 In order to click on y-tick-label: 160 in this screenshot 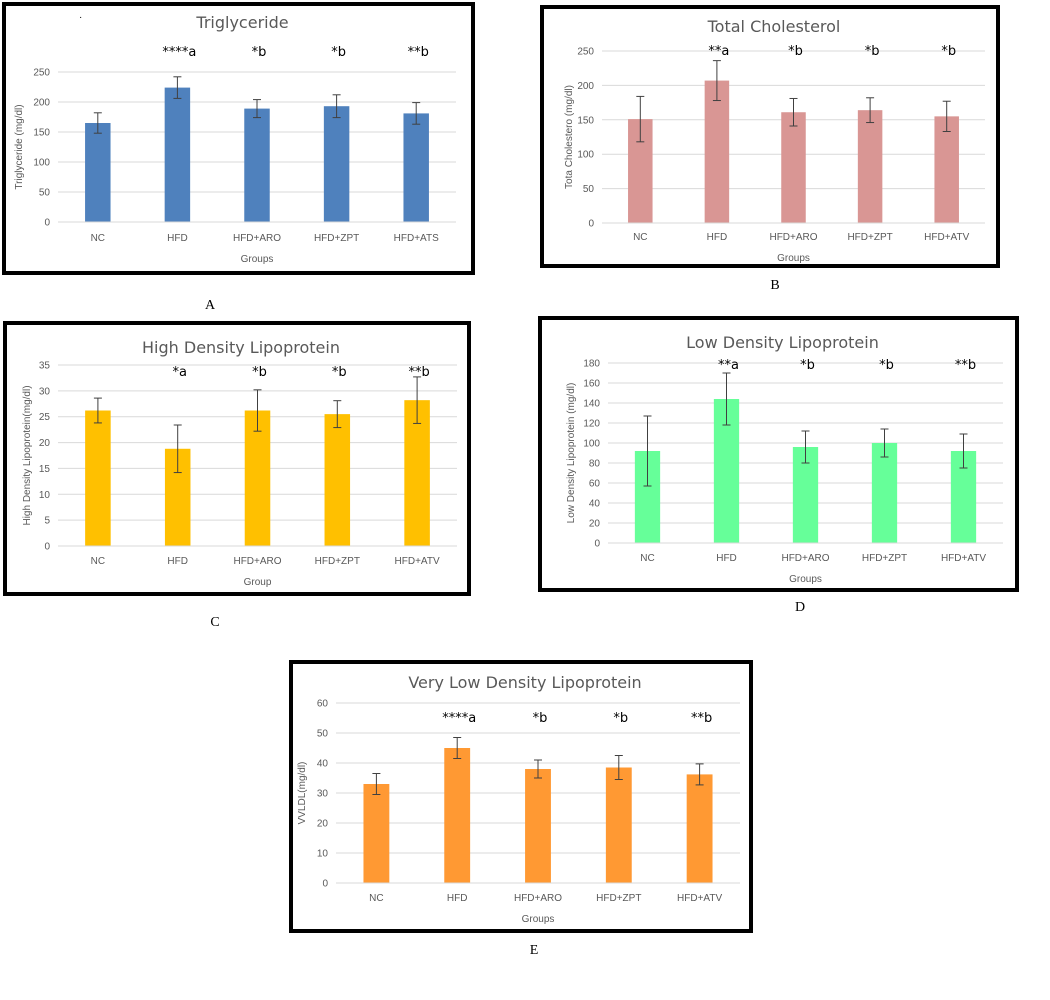, I will do `click(591, 384)`.